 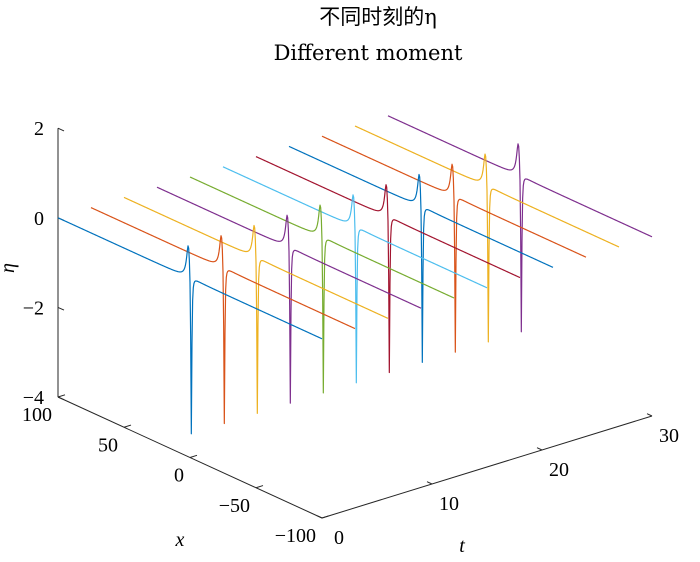 What do you see at coordinates (421, 254) in the screenshot?
I see `series-line-t21` at bounding box center [421, 254].